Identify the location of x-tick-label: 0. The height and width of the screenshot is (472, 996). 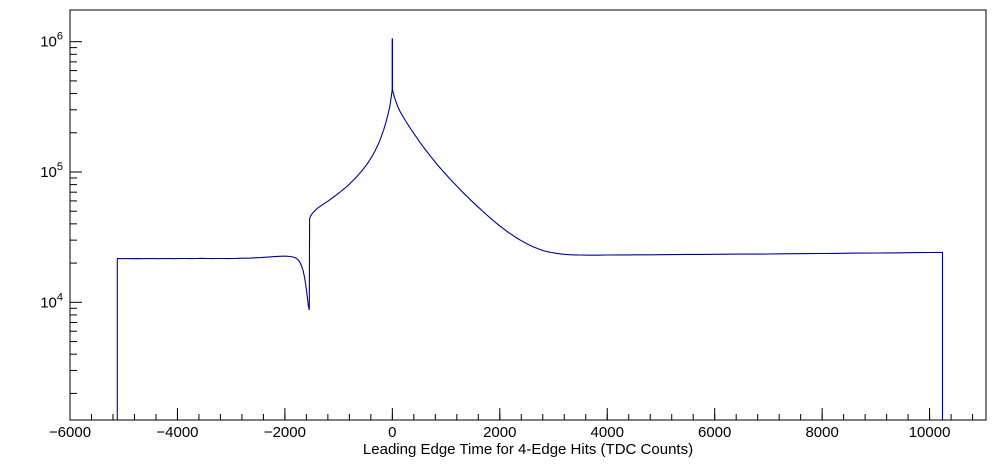
(392, 432).